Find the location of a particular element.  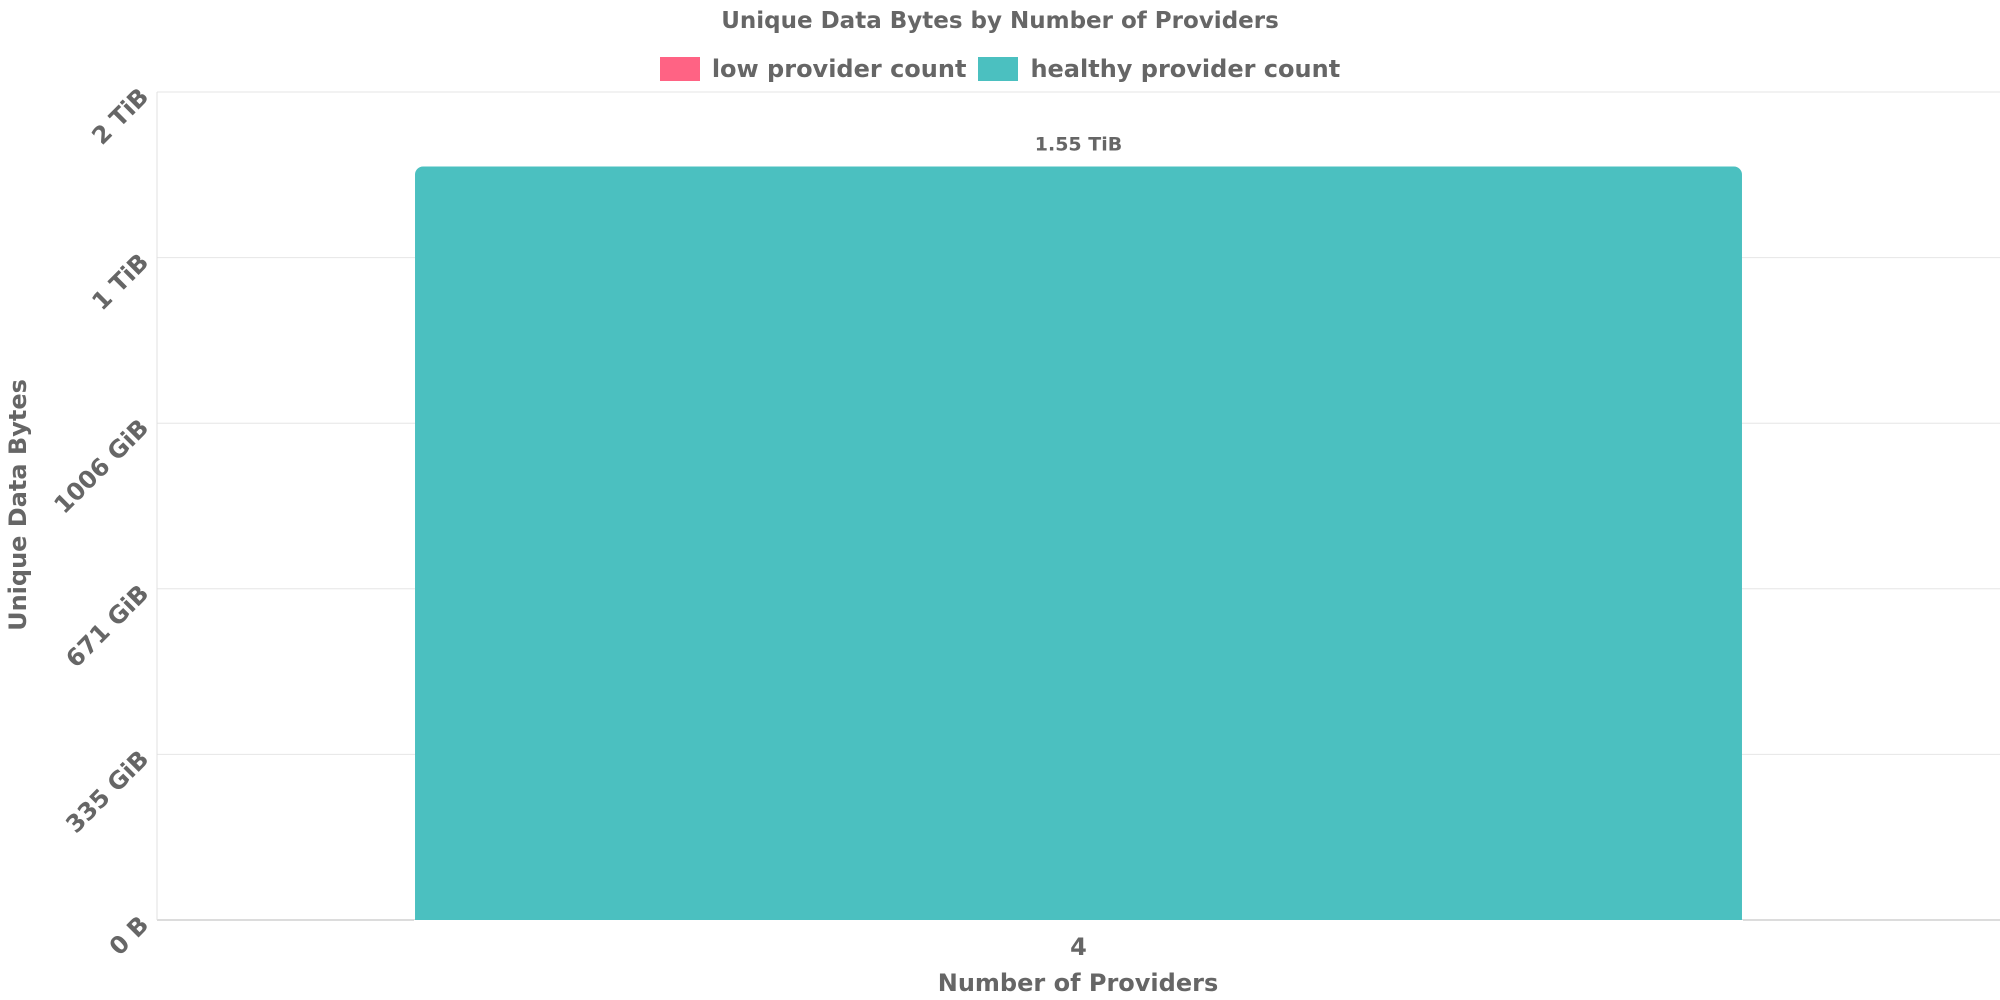

y-axis-ticks: 0 B 335 GiB 671 GiB 1006 GiB 1 TiB 2 TiB is located at coordinates (102, 521).